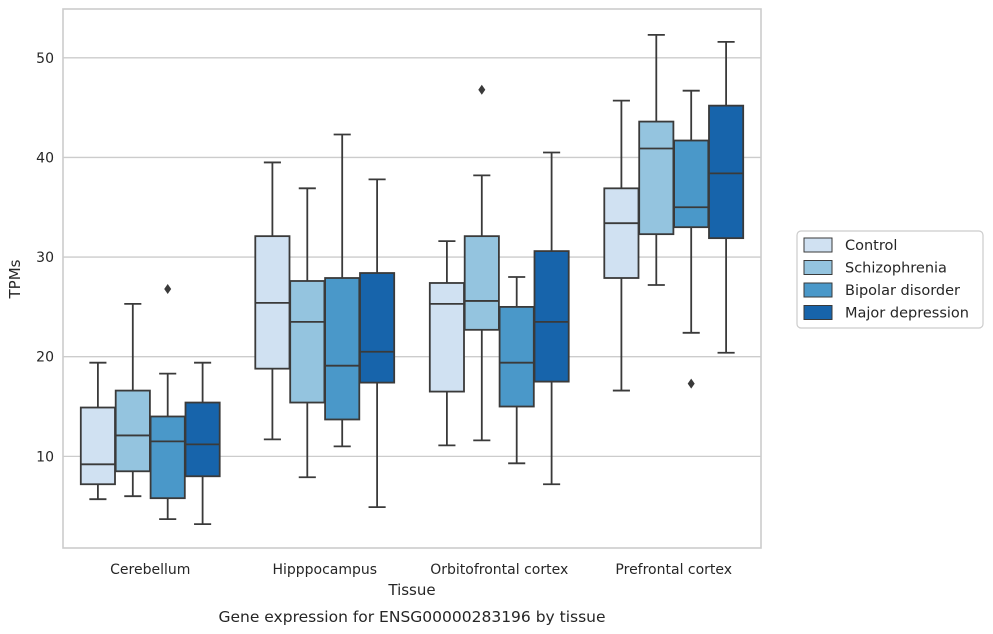 This screenshot has width=993, height=634. Describe the element at coordinates (324, 570) in the screenshot. I see `x-tick-label: Hipppocampus` at that location.